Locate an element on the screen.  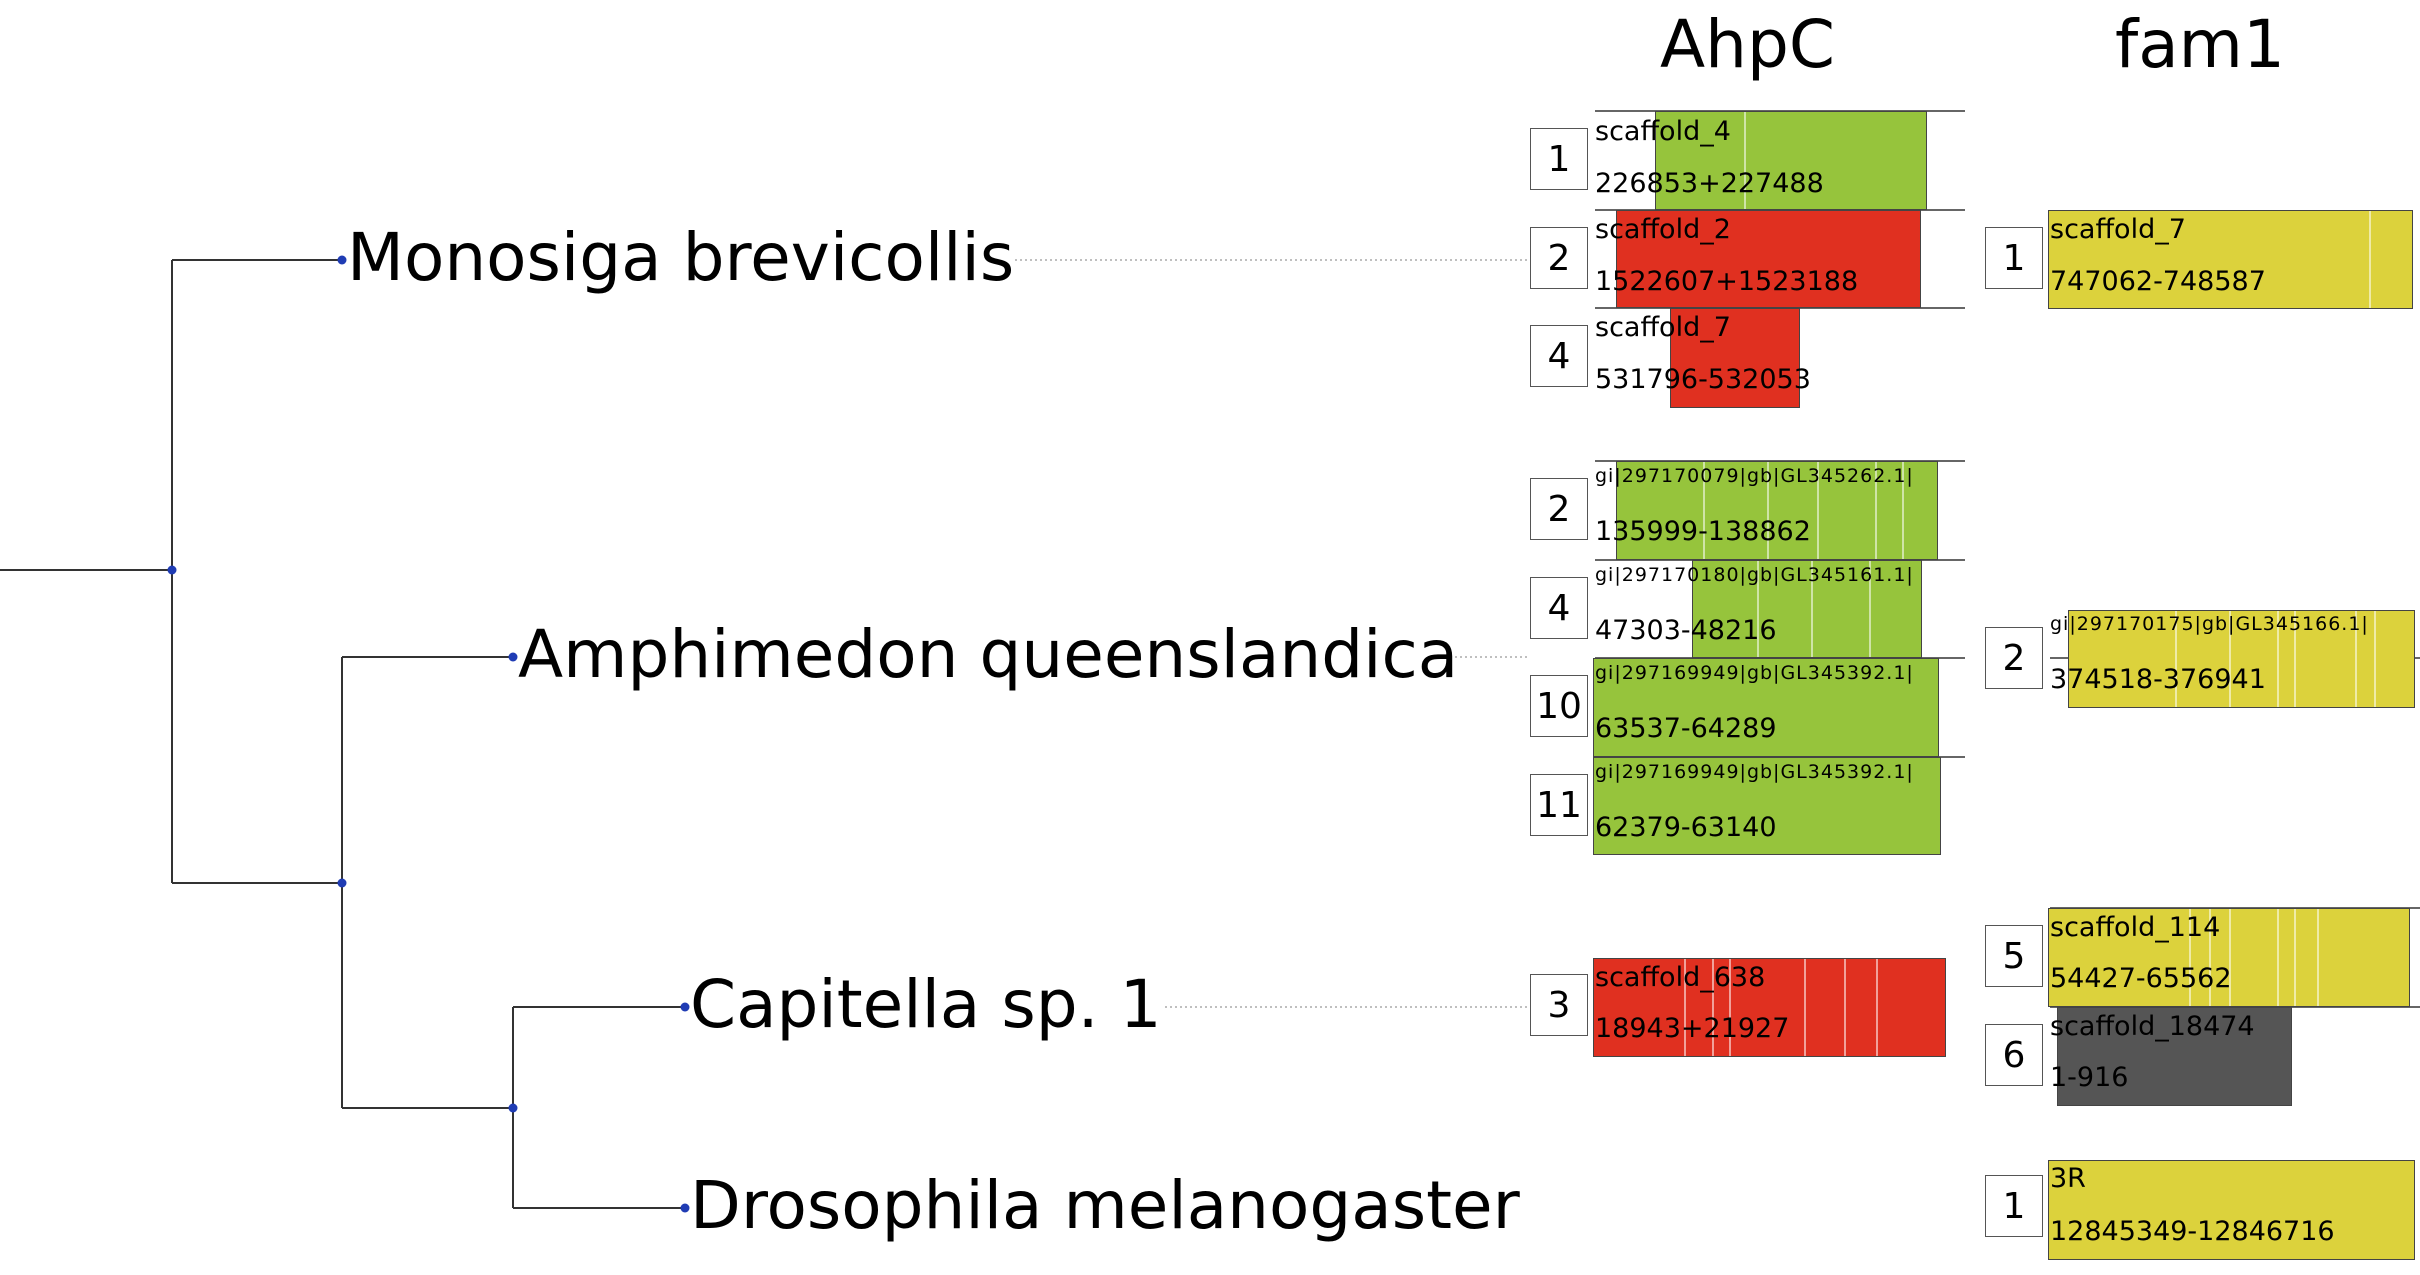
species-label-capitella: Capitella sp. 1 is located at coordinates (926, 1004).